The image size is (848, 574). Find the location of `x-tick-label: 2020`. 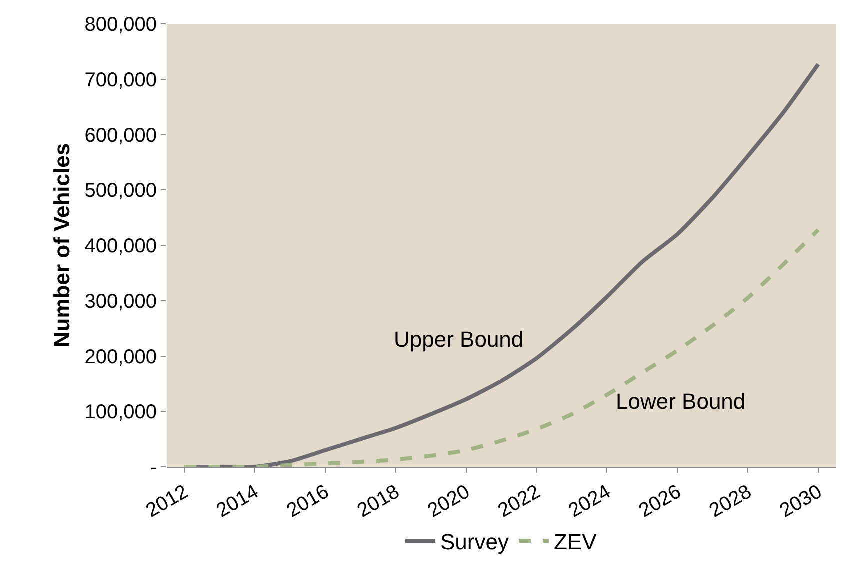

x-tick-label: 2020 is located at coordinates (449, 501).